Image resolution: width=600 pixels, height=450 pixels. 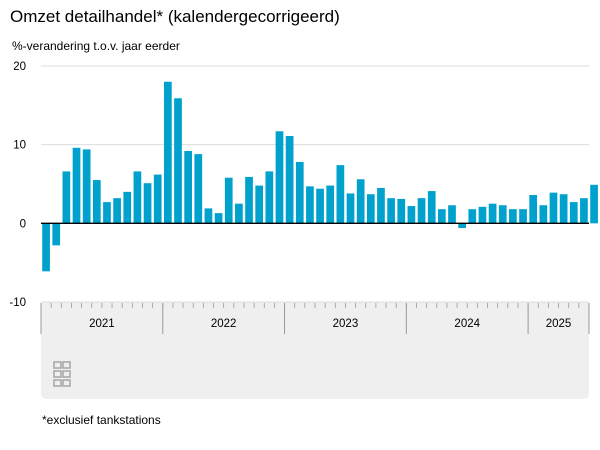 I want to click on y-axis-label: %-verandering t.o.v. jaar eerder, so click(x=96, y=46).